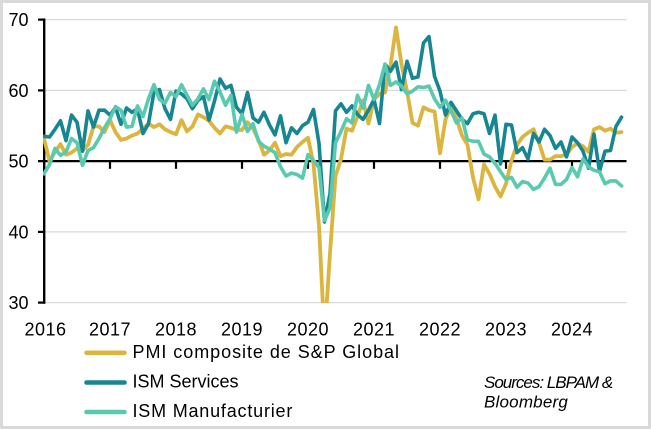  I want to click on svg-text: 2023, so click(506, 330).